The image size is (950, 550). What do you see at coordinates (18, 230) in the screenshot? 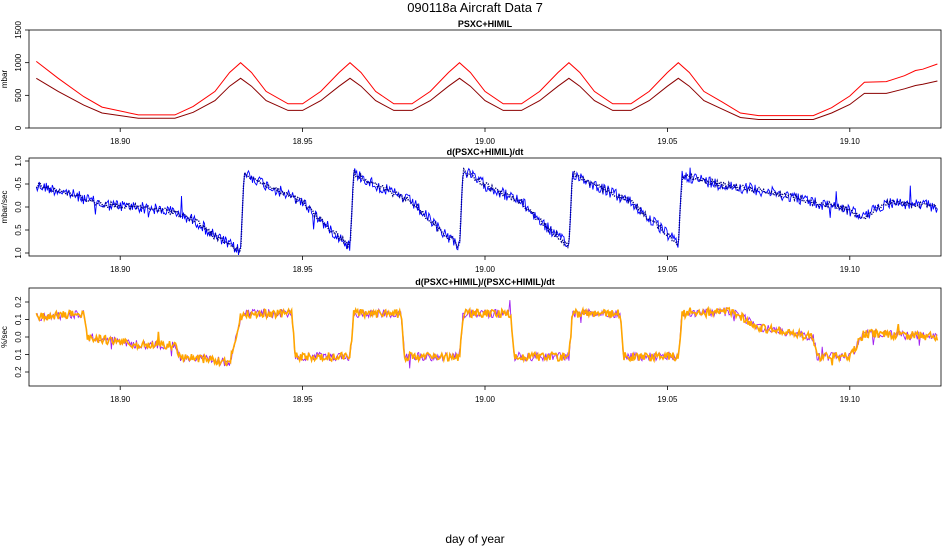
I see `y-tick-label: 0.5` at bounding box center [18, 230].